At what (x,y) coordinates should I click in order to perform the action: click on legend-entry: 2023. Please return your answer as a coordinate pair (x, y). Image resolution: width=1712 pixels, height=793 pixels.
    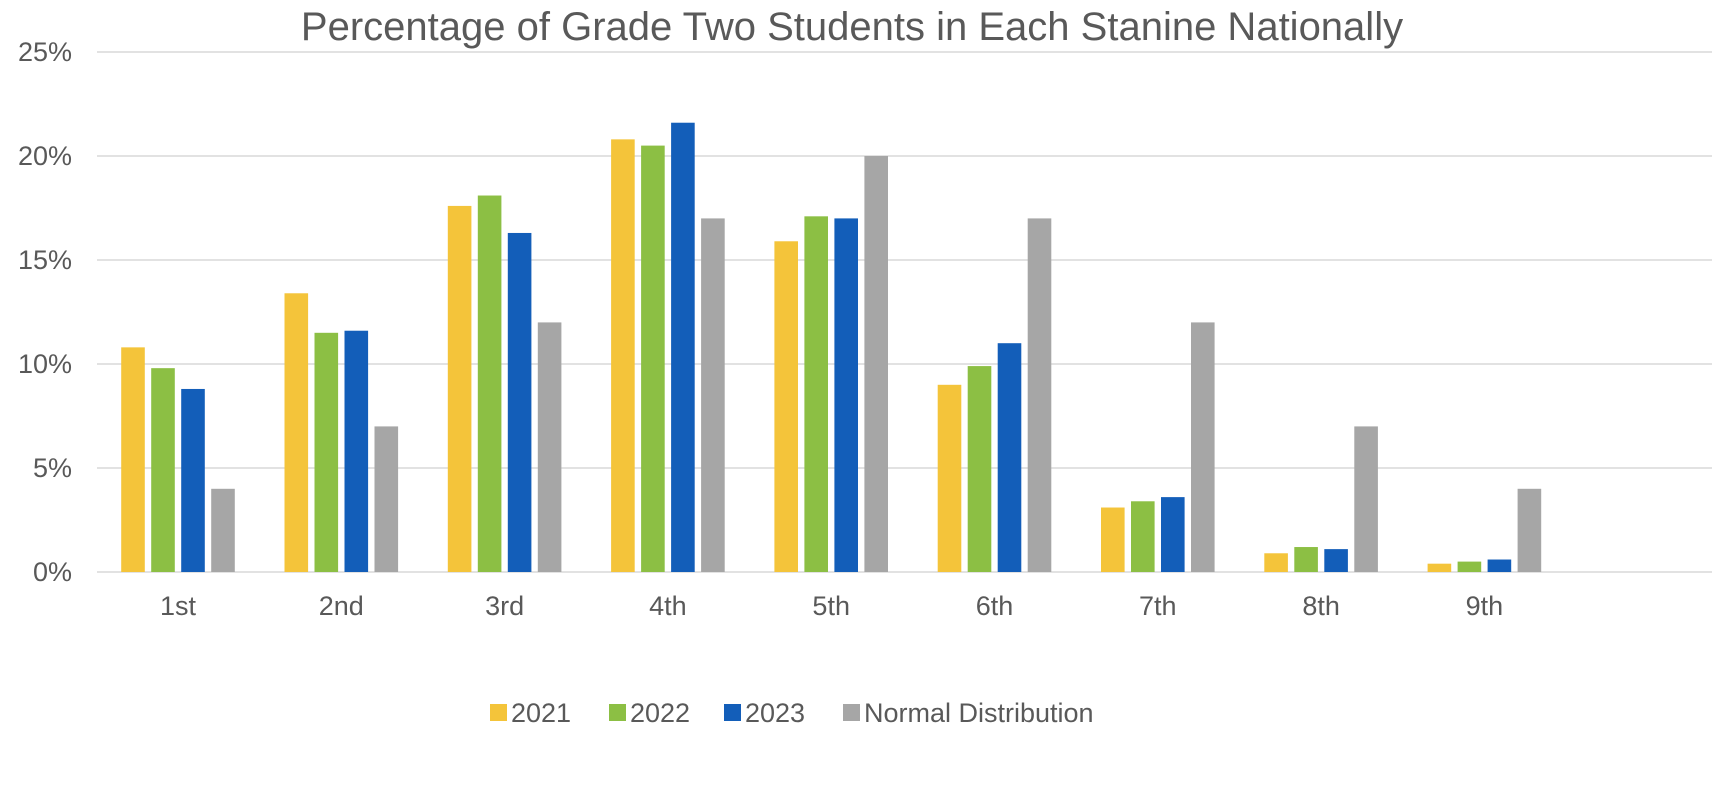
    Looking at the image, I should click on (764, 713).